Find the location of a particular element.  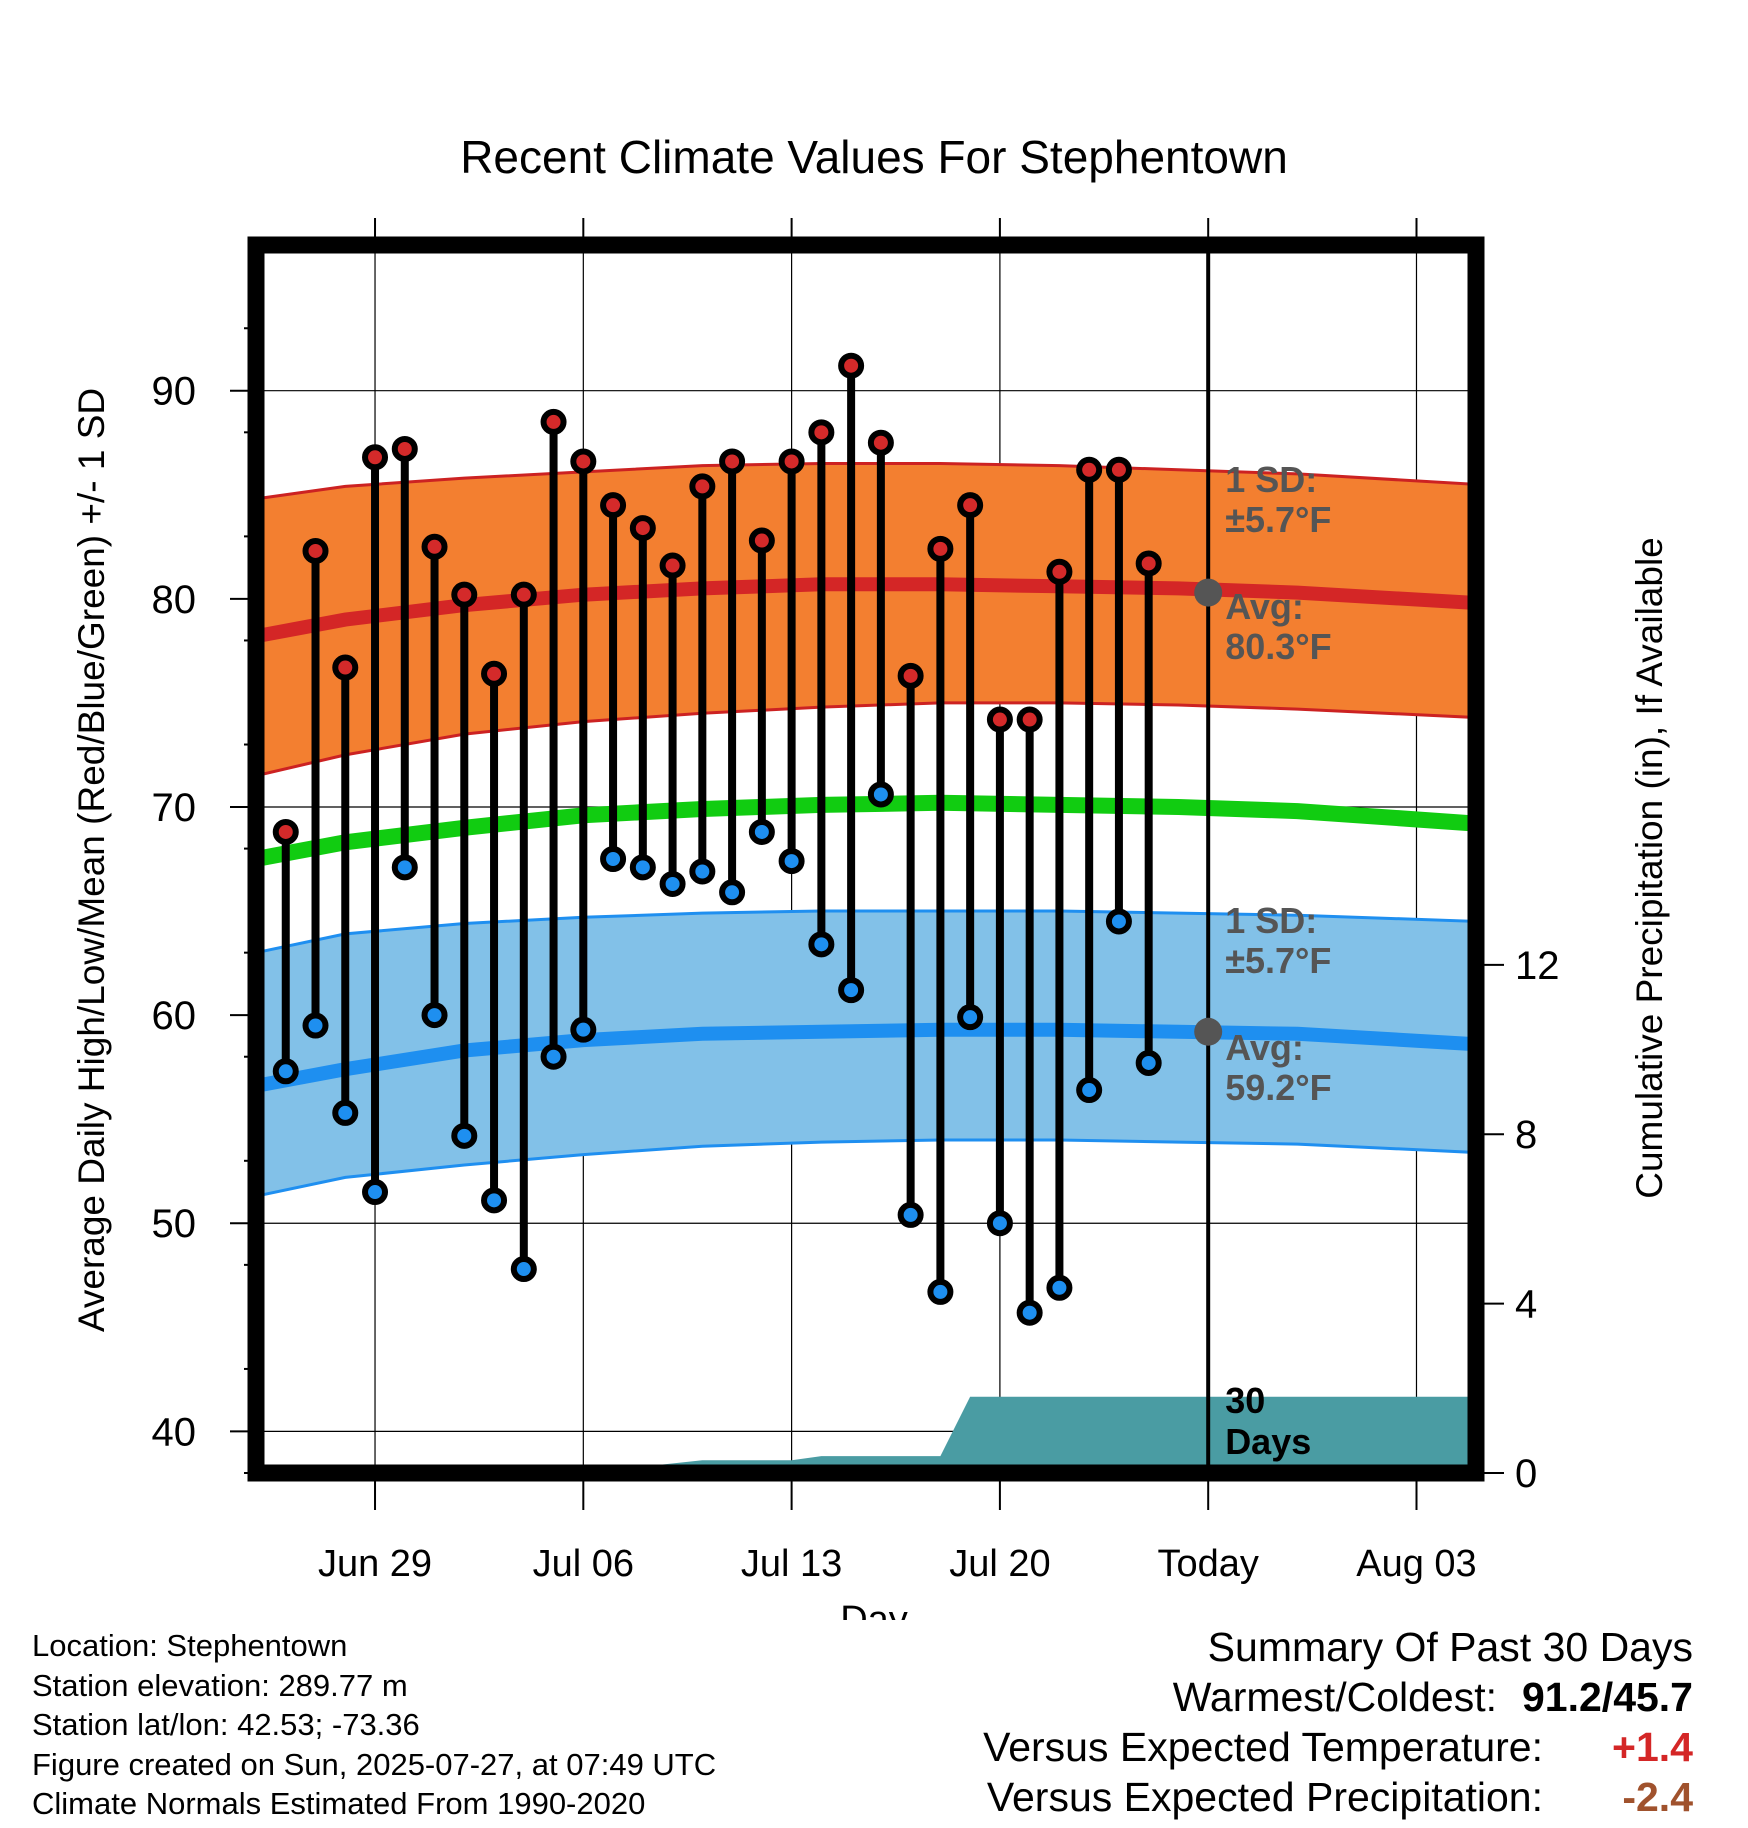

temp-departure-value: +1.4 is located at coordinates (1652, 1747).